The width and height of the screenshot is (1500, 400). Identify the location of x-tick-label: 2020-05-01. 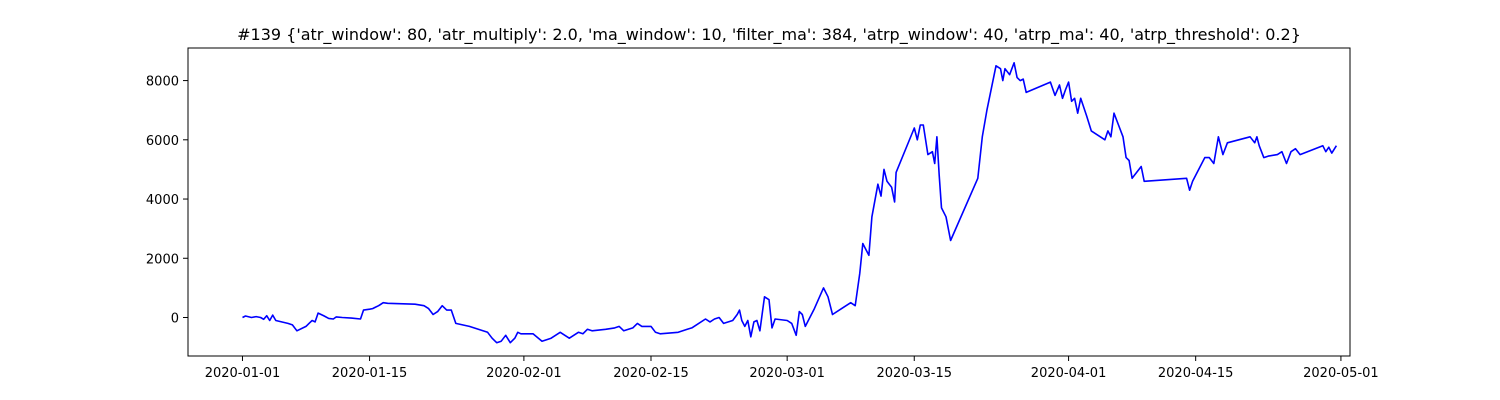
(1341, 373).